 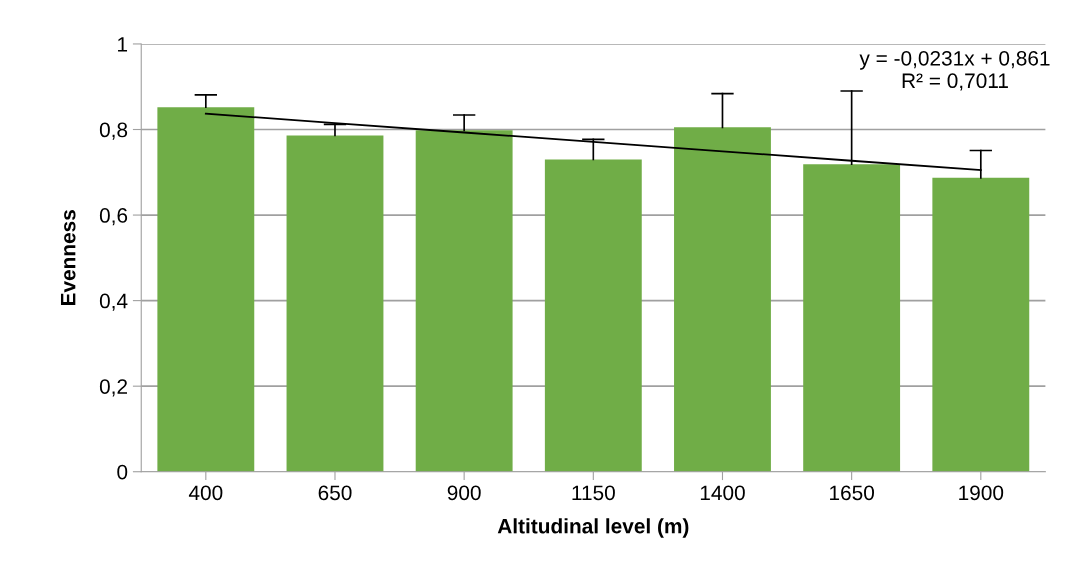 I want to click on x-tick-label: 900, so click(x=464, y=493).